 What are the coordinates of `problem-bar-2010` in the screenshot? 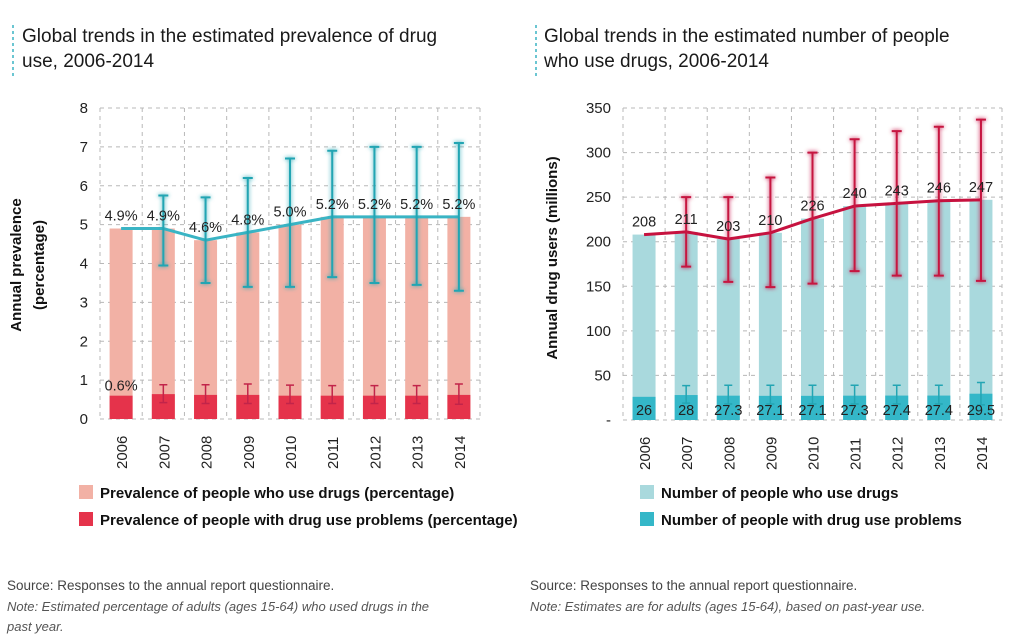 It's located at (812, 407).